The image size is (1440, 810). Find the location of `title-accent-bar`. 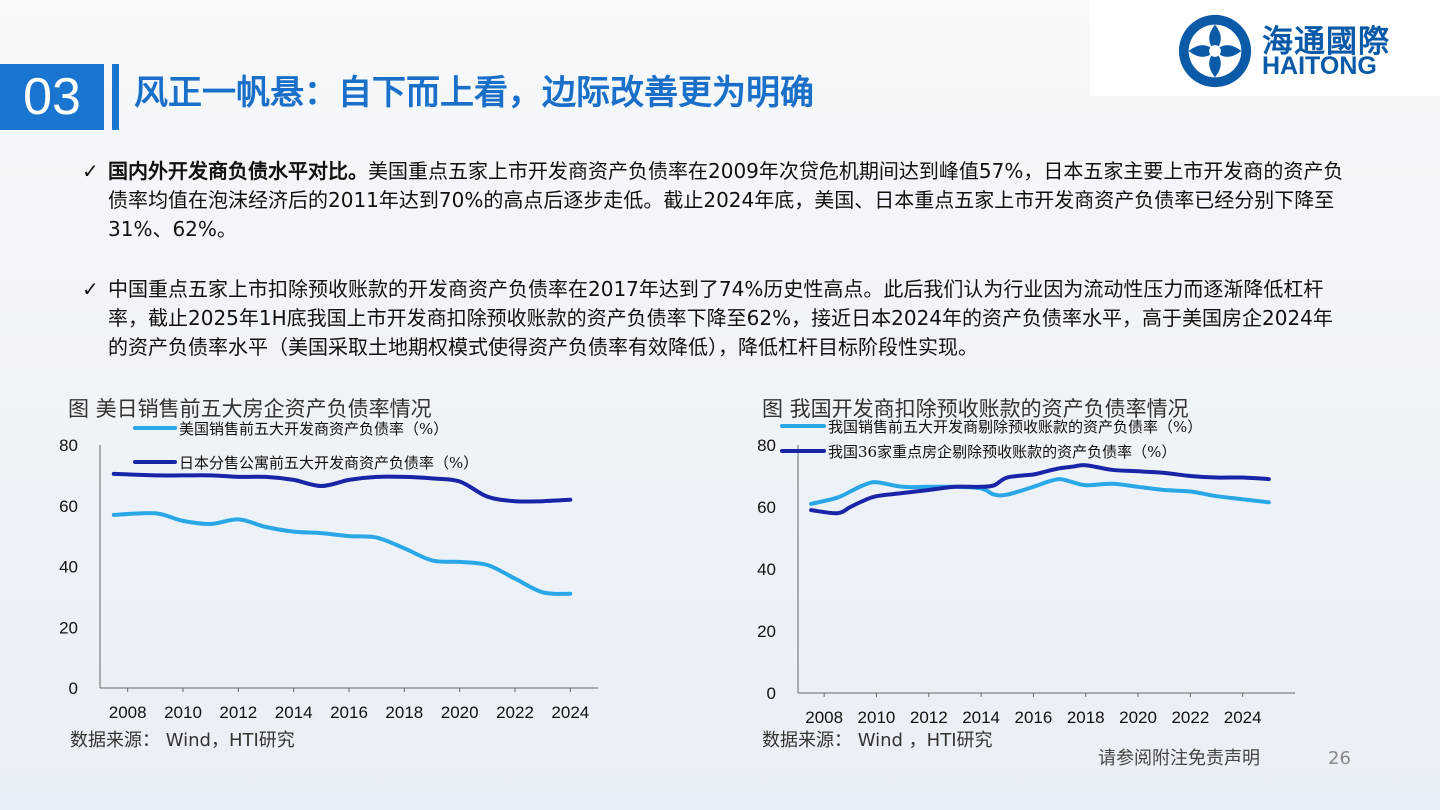

title-accent-bar is located at coordinates (115, 97).